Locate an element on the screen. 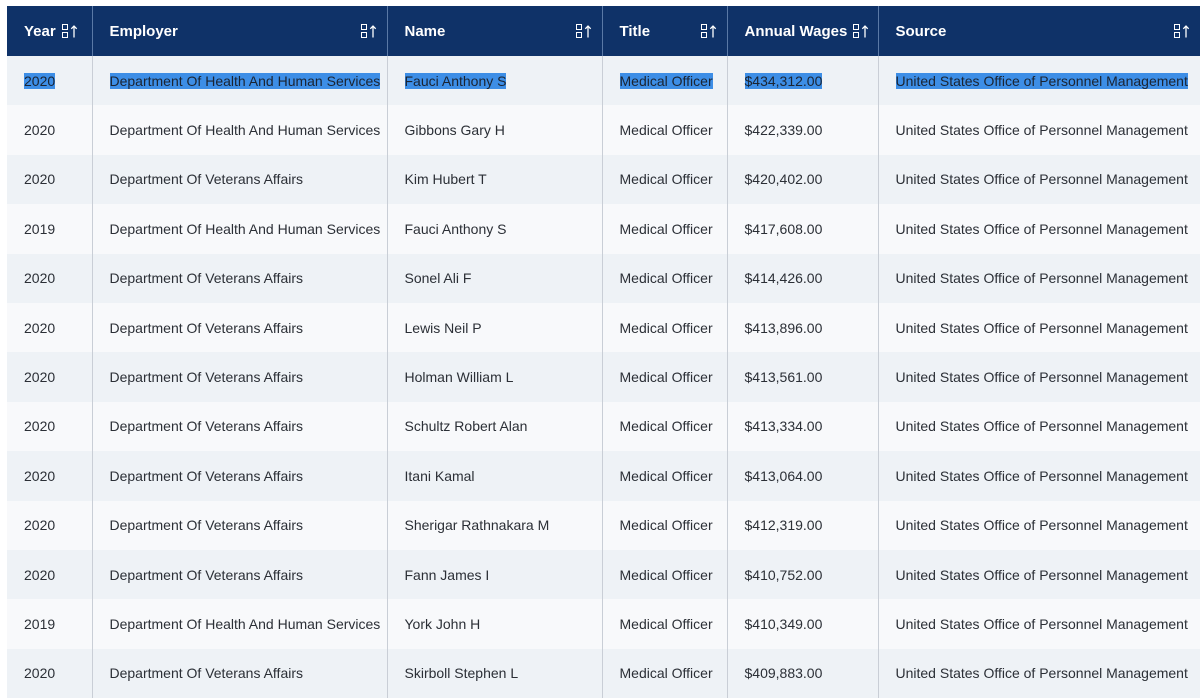 This screenshot has width=1200, height=700. cell-text: Lewis Neil P is located at coordinates (443, 327).